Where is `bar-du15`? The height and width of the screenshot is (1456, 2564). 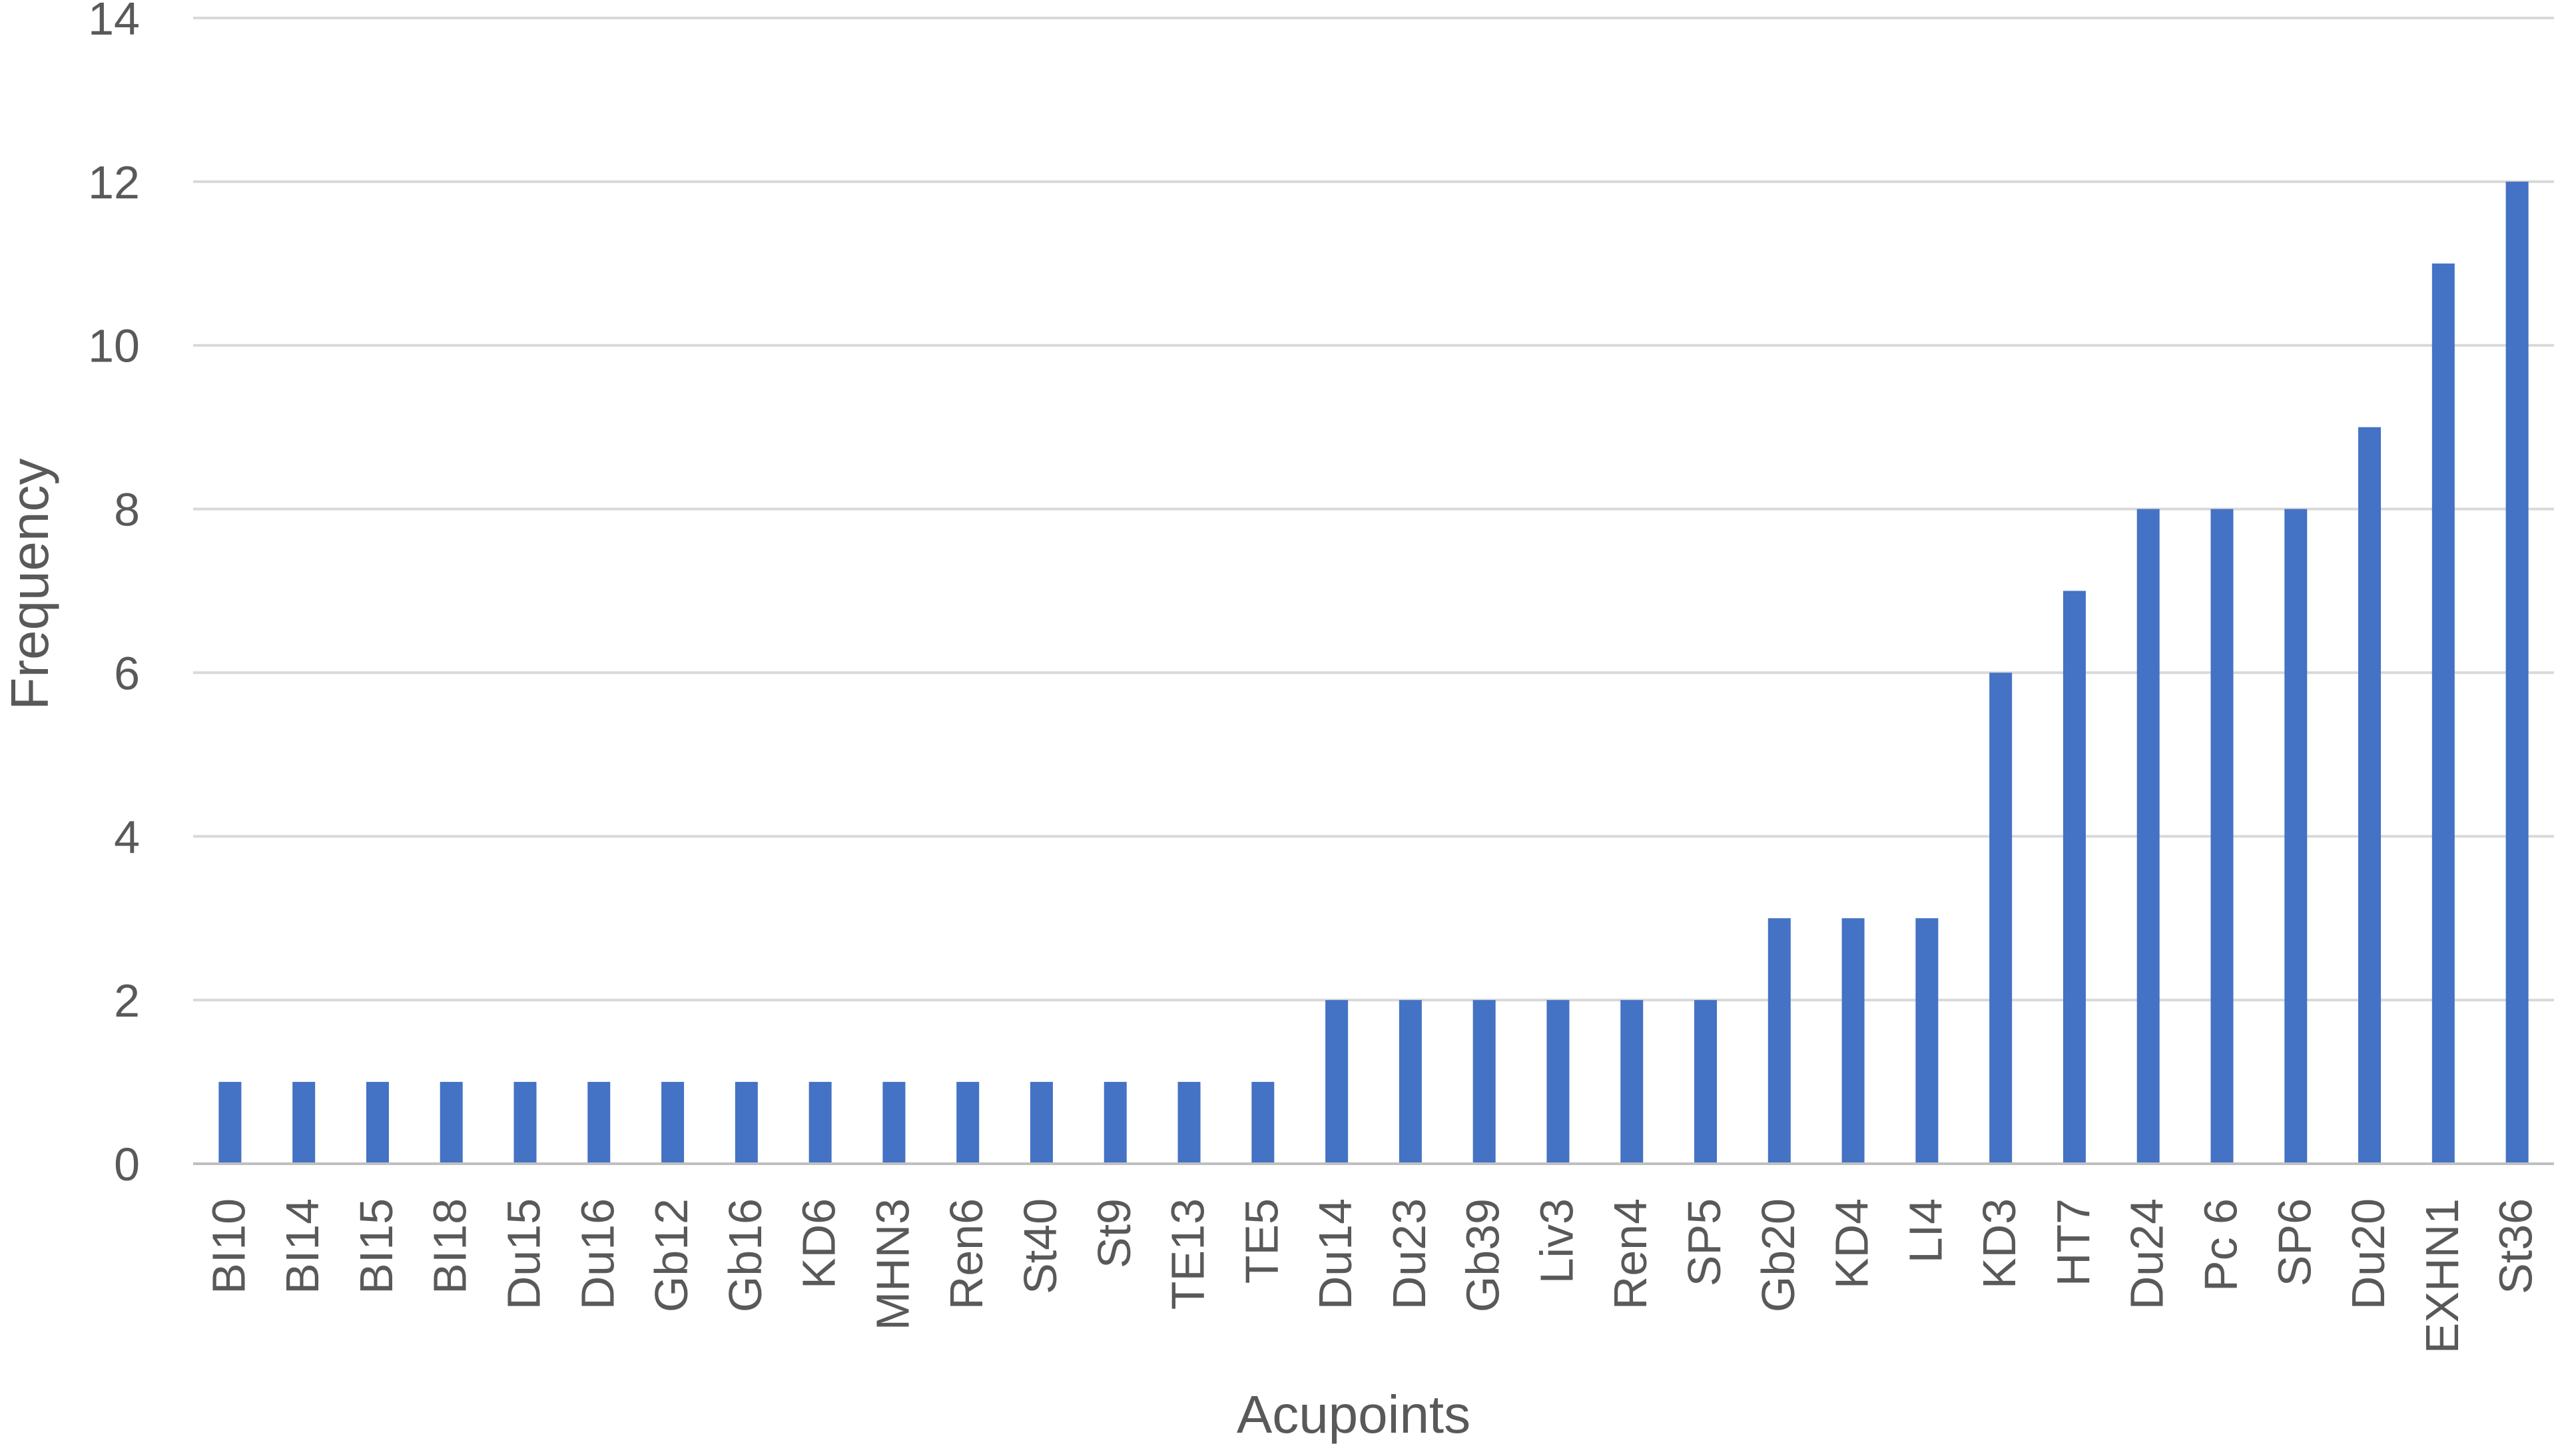
bar-du15 is located at coordinates (525, 1123).